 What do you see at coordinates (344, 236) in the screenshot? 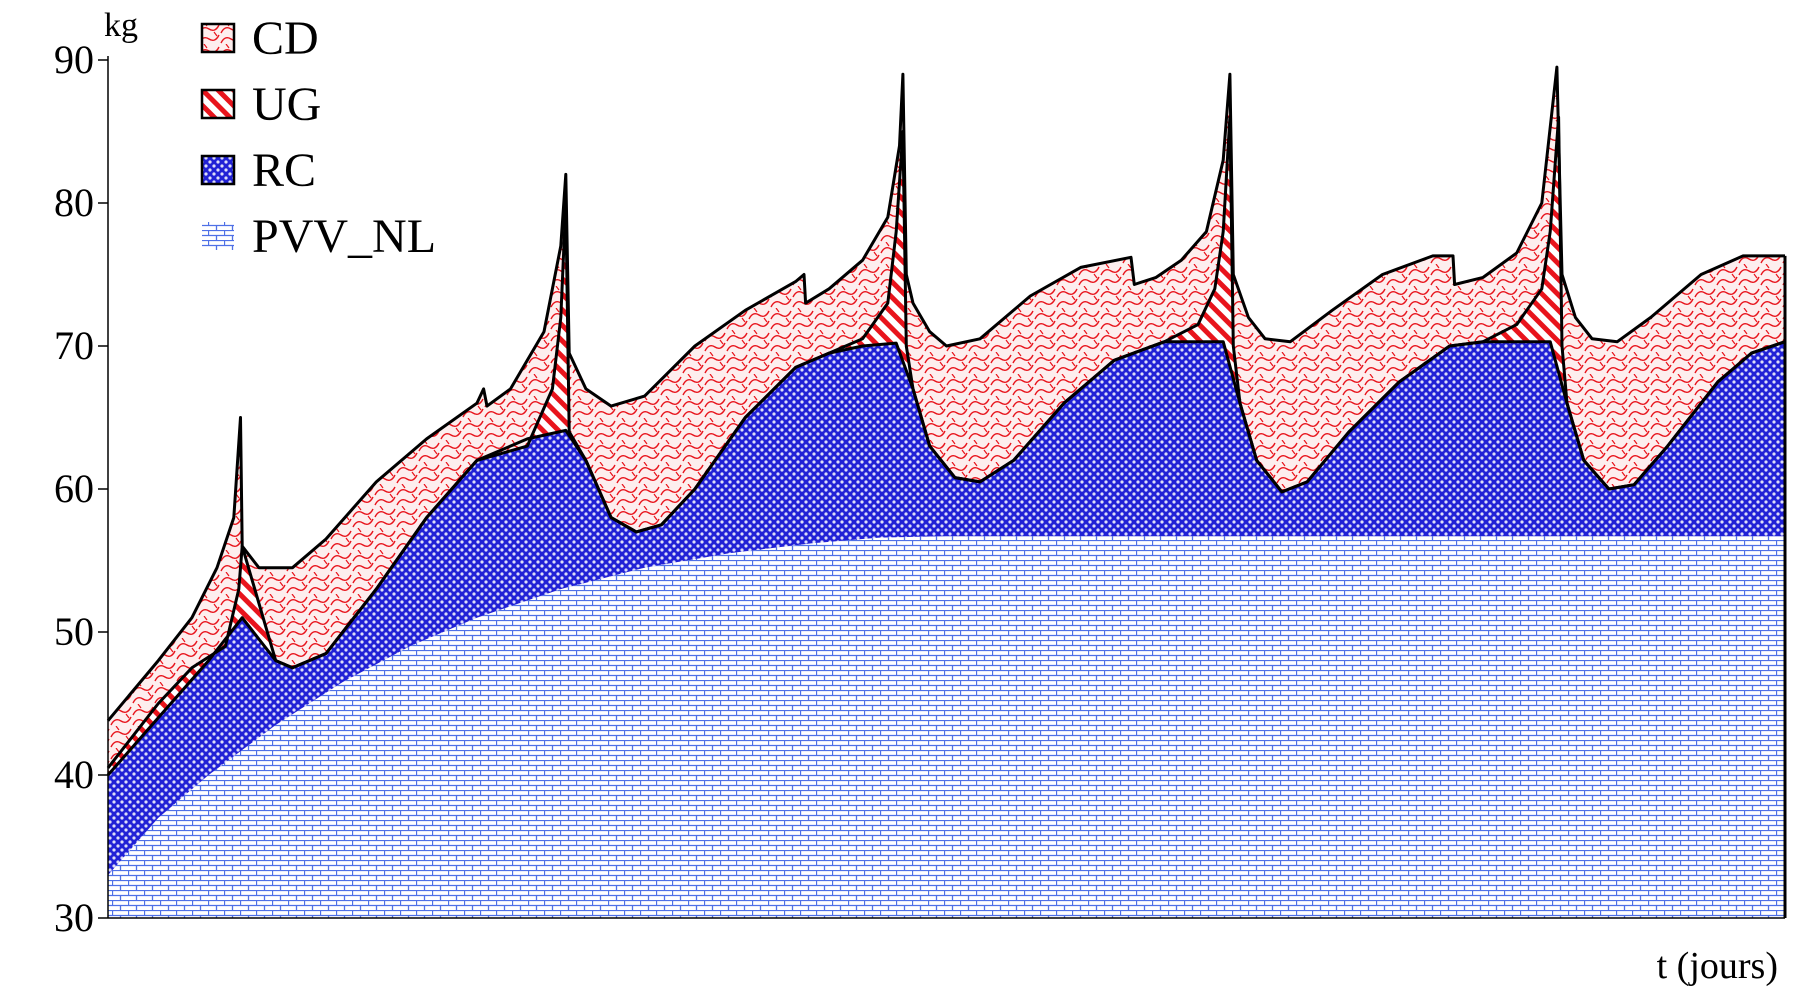
I see `legend-label: PVV_NL` at bounding box center [344, 236].